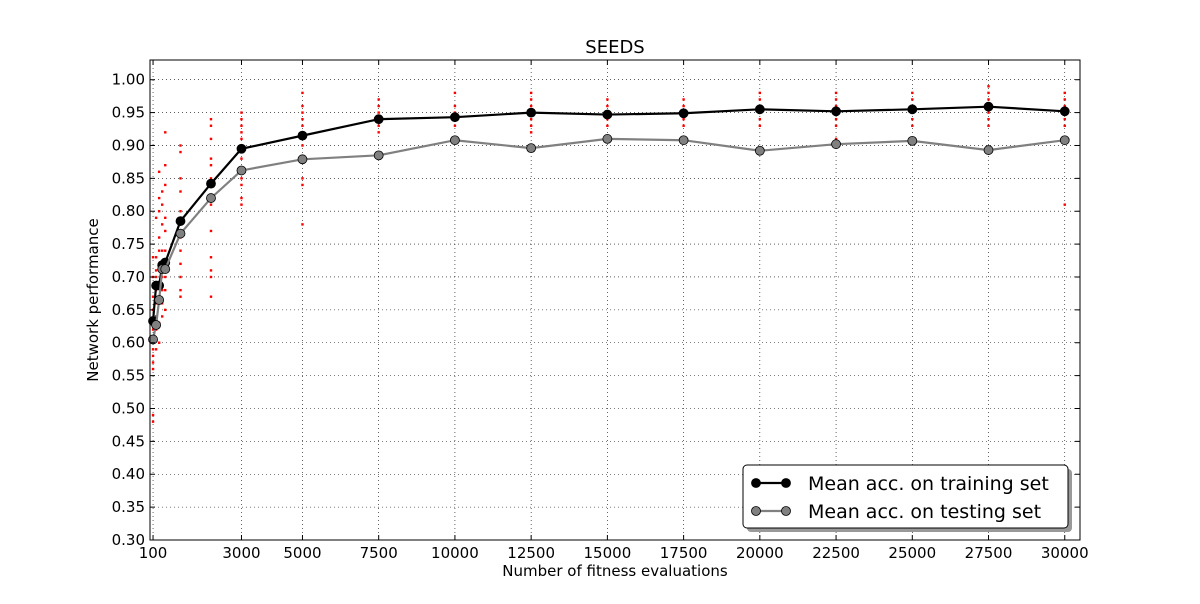 This screenshot has height=604, width=1200. I want to click on y-tick-label: 0.95, so click(128, 113).